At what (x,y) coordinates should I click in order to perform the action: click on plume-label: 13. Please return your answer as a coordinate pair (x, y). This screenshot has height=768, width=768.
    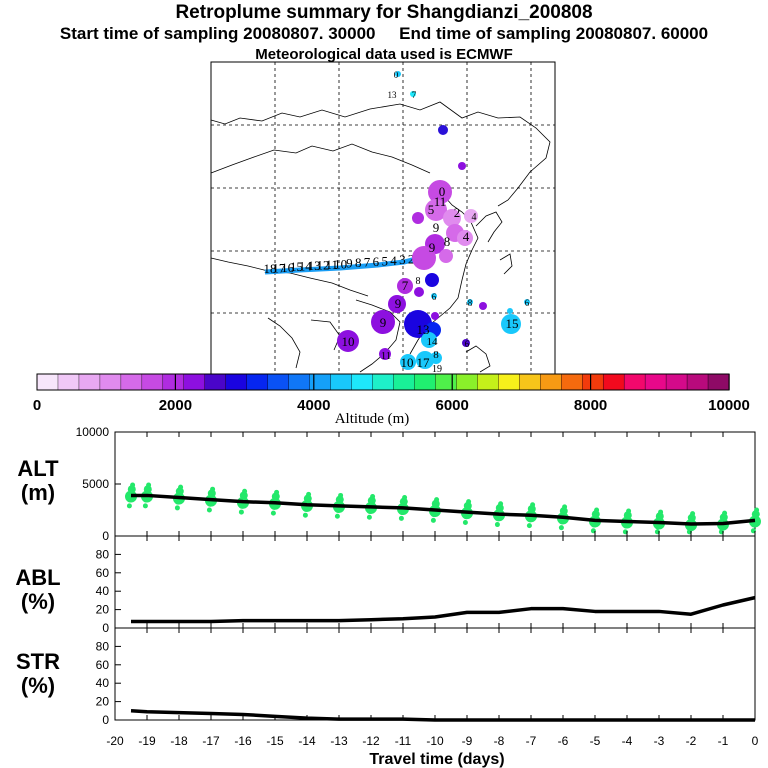
    Looking at the image, I should click on (423, 329).